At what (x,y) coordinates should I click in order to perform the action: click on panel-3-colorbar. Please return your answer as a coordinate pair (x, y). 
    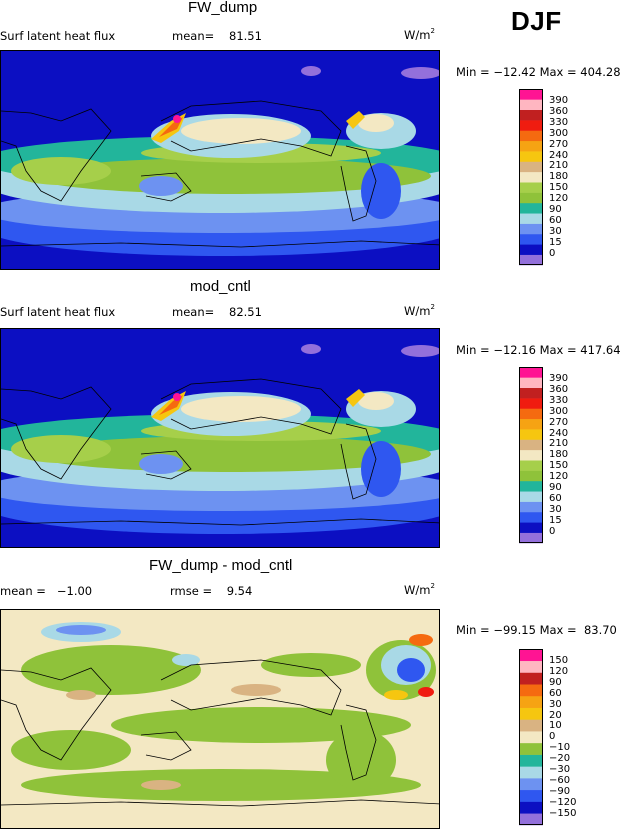
    Looking at the image, I should click on (531, 737).